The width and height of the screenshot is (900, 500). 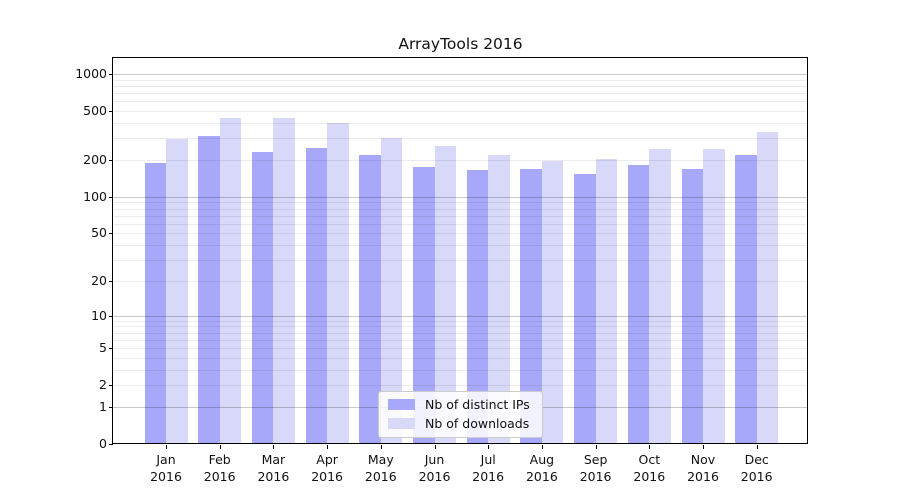 What do you see at coordinates (380, 468) in the screenshot?
I see `x-tick-label-may: May 2016` at bounding box center [380, 468].